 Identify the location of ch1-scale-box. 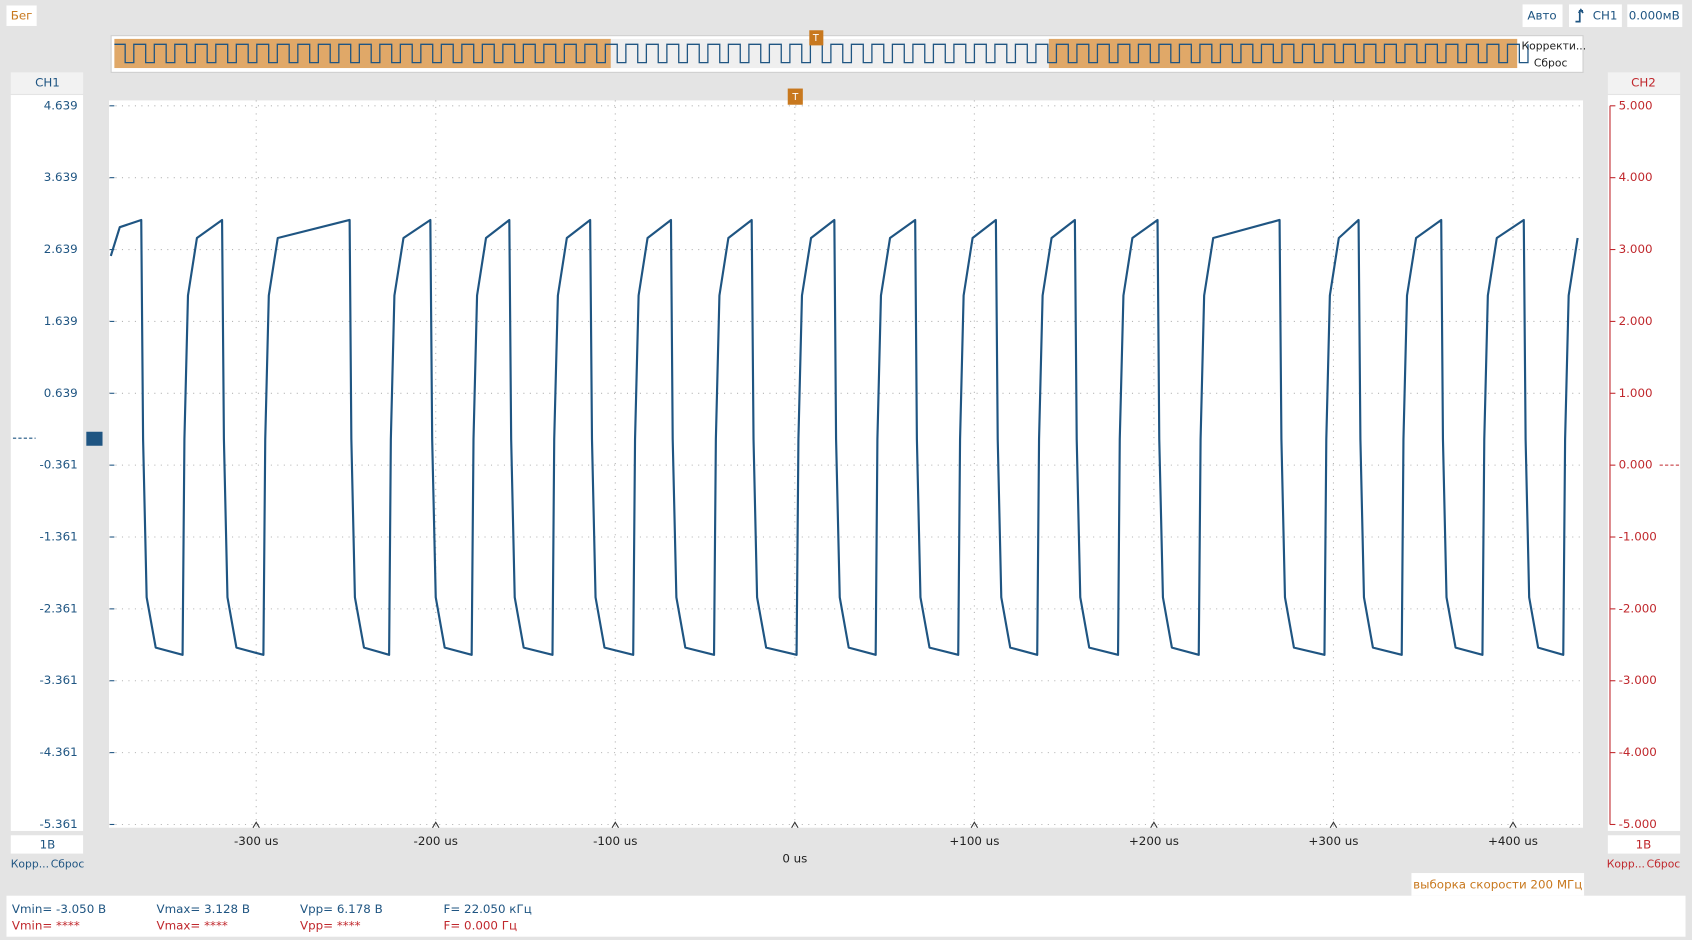
(47, 844).